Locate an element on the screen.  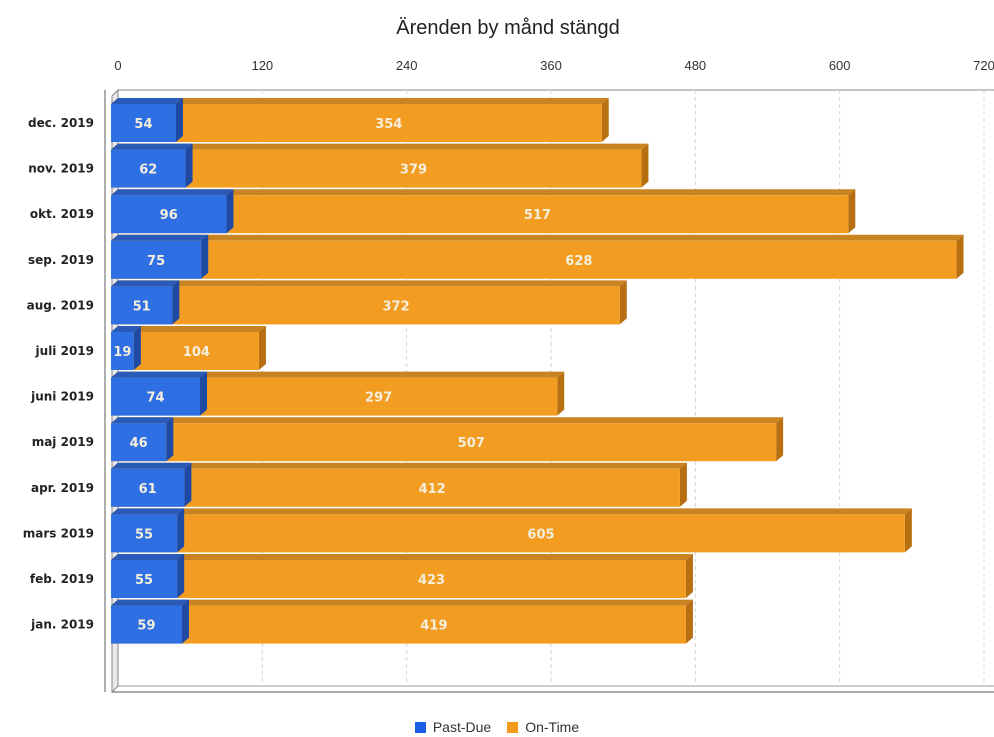
x-tick-label: 240 is located at coordinates (407, 65).